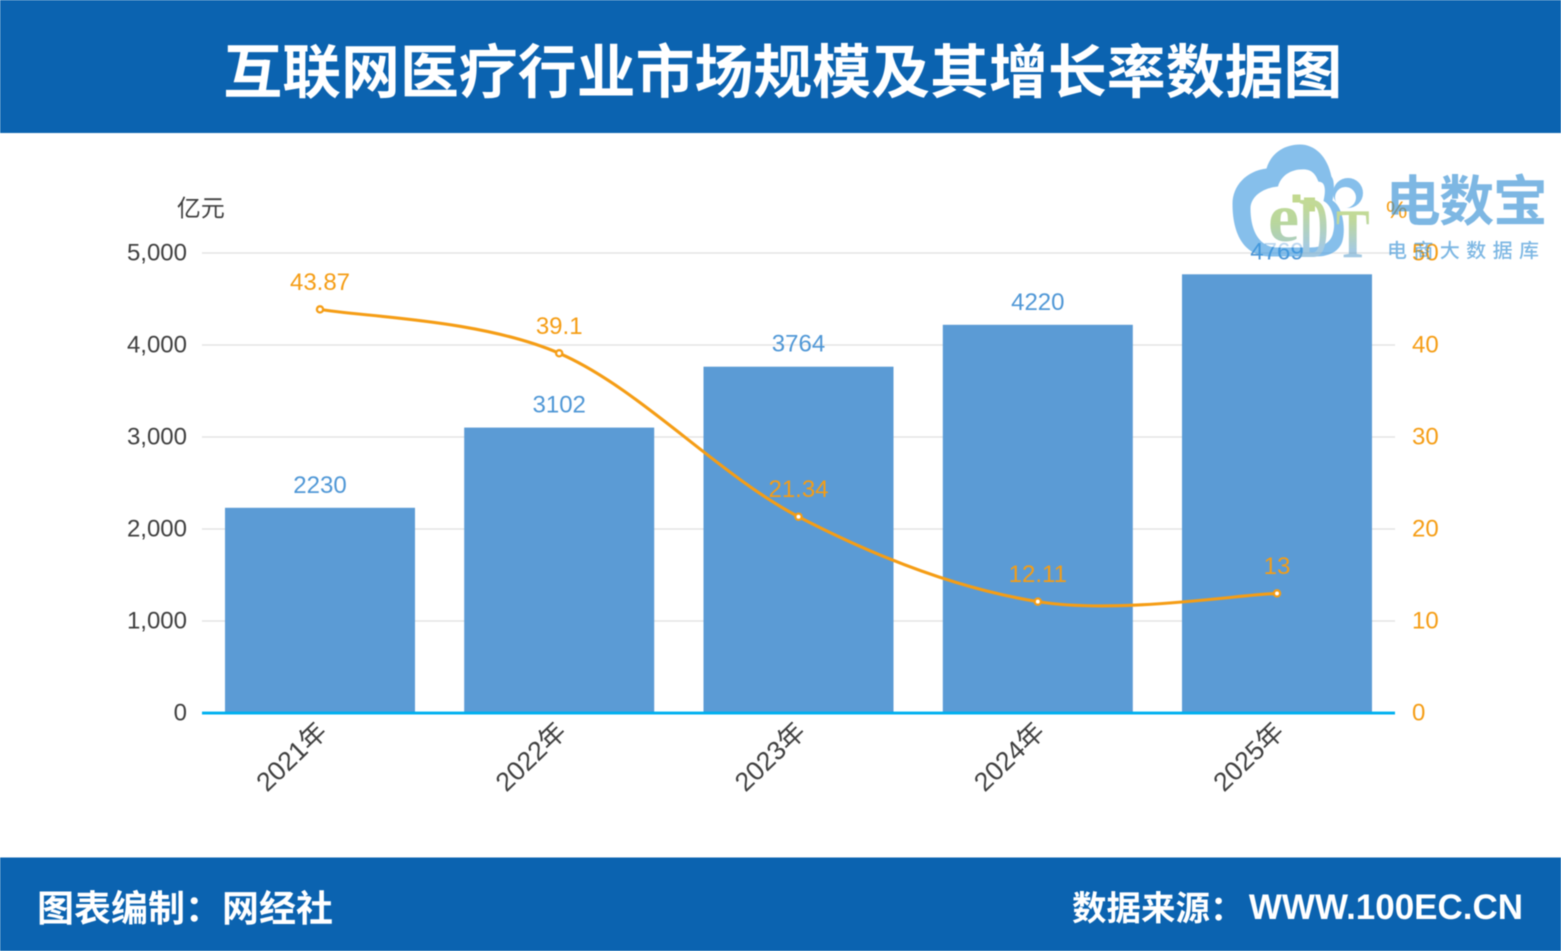  Describe the element at coordinates (559, 405) in the screenshot. I see `svg-text: 3102` at that location.